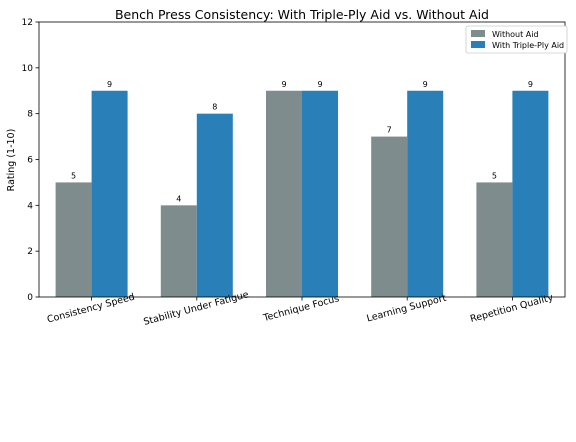 This screenshot has height=442, width=576. What do you see at coordinates (30, 252) in the screenshot?
I see `y-tick-label: 2` at bounding box center [30, 252].